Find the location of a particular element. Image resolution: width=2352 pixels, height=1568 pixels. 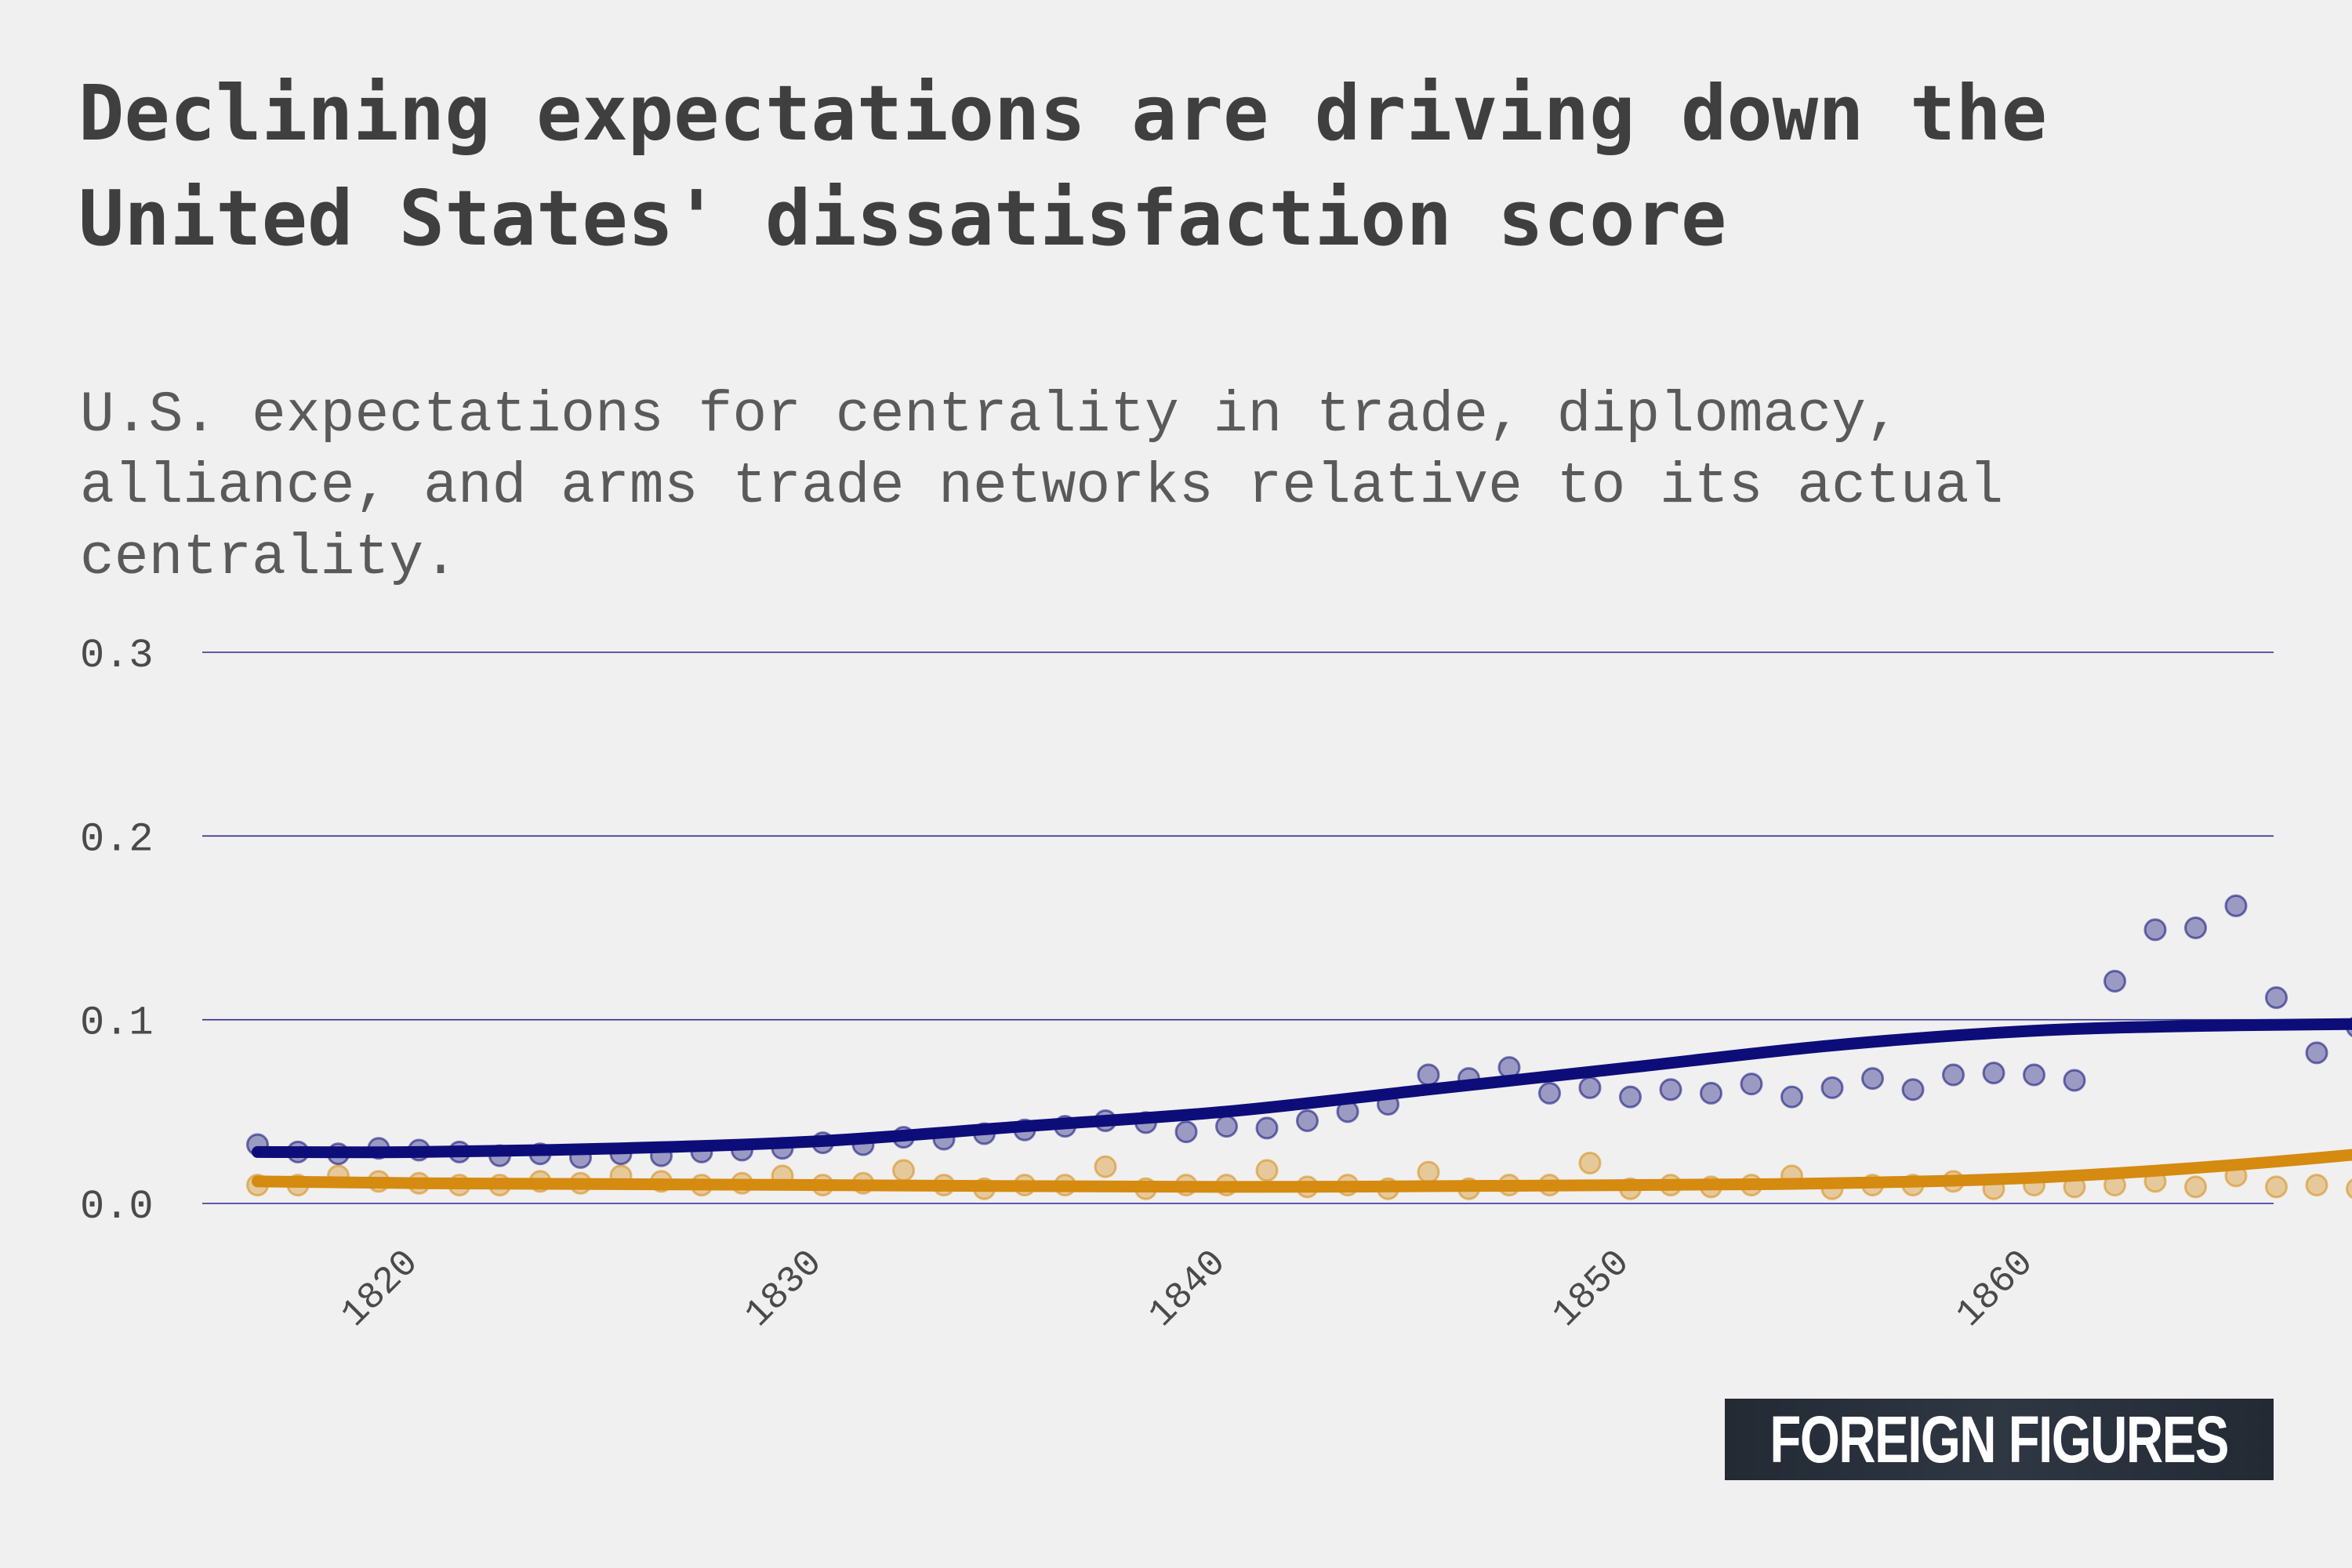

y-axis-ticks: 0.0 0.1 0.2 0.3 is located at coordinates (117, 931).